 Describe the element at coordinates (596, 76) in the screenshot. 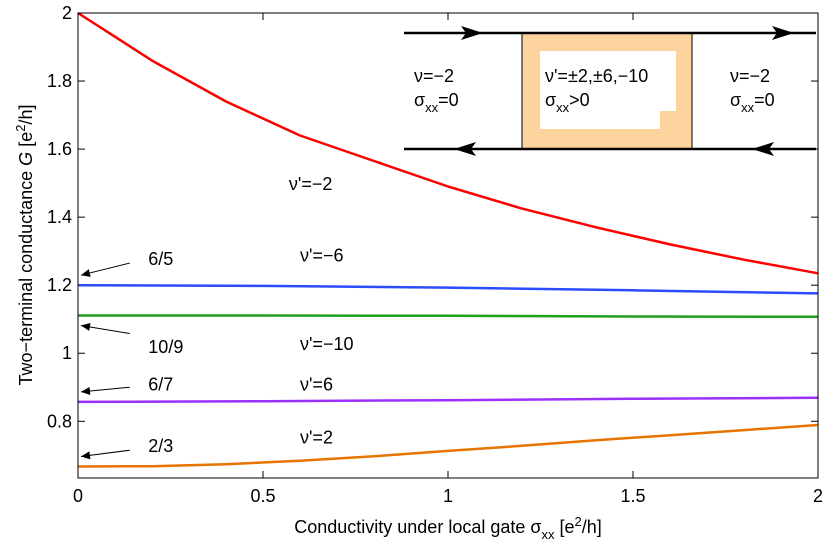

I see `inset-middle-nu: ν'=±2,±6,−10` at that location.